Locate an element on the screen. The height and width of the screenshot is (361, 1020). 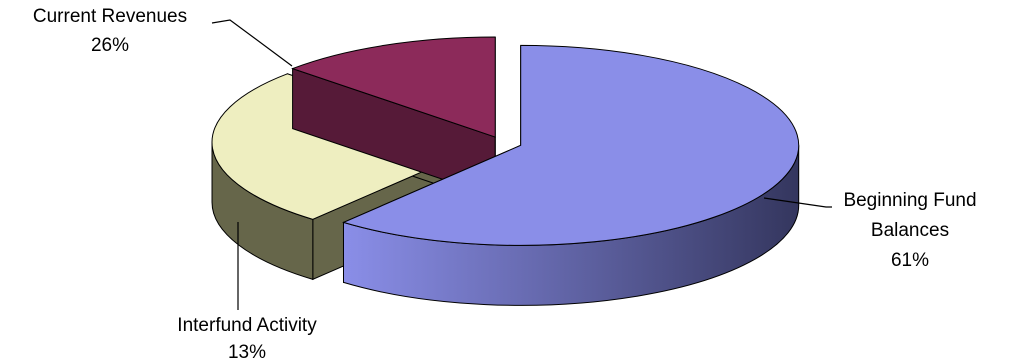
leader-current-revenues is located at coordinates (252, 43).